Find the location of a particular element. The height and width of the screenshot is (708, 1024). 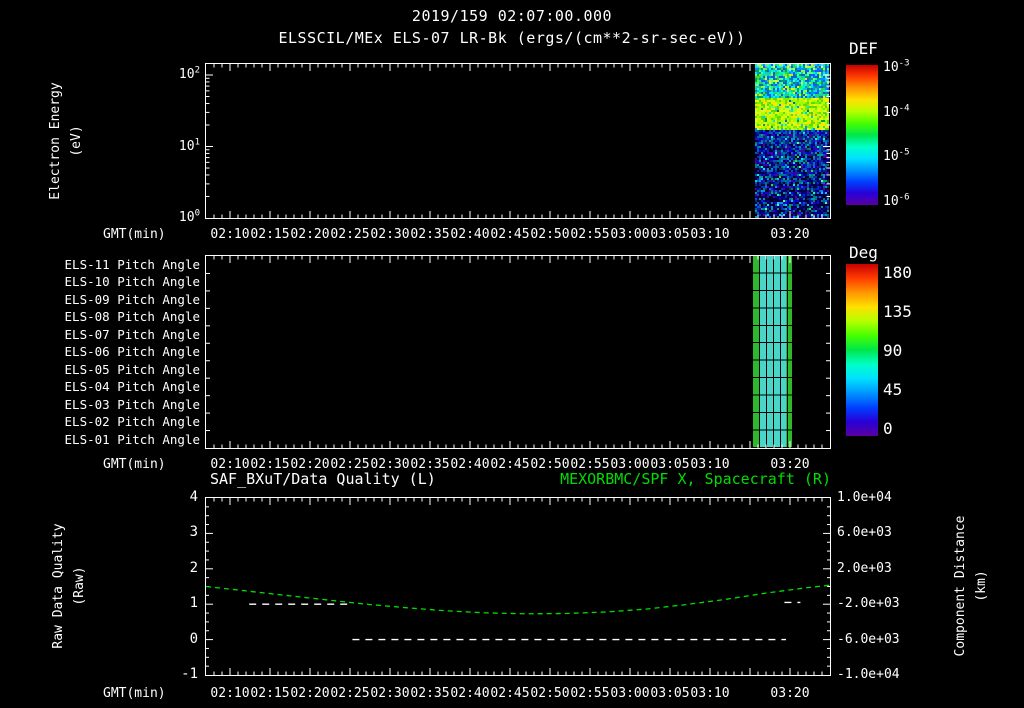

pitch-row-label: ELS-10 Pitch Angle is located at coordinates (132, 282).